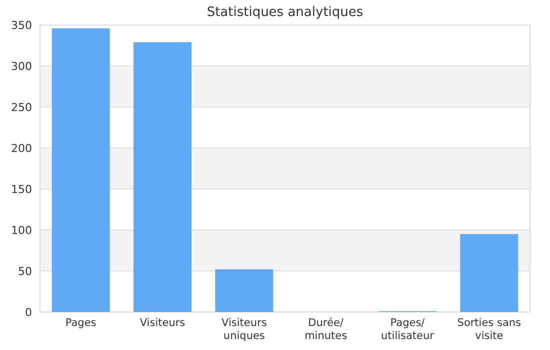  I want to click on y-tick-label: 200, so click(21, 148).